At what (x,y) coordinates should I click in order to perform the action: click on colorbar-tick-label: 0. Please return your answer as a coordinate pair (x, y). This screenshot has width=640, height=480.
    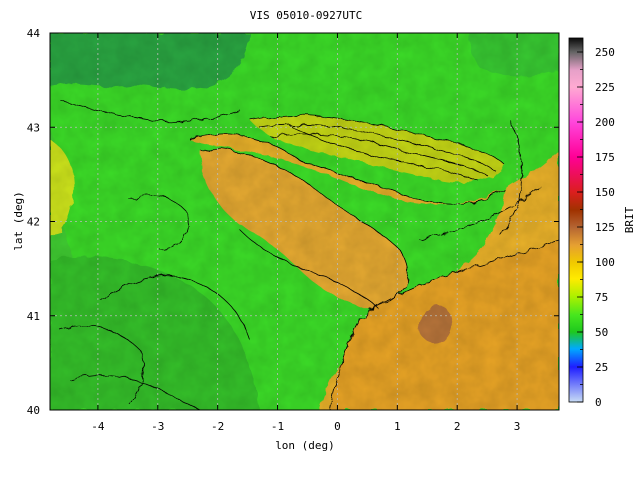
    Looking at the image, I should click on (598, 402).